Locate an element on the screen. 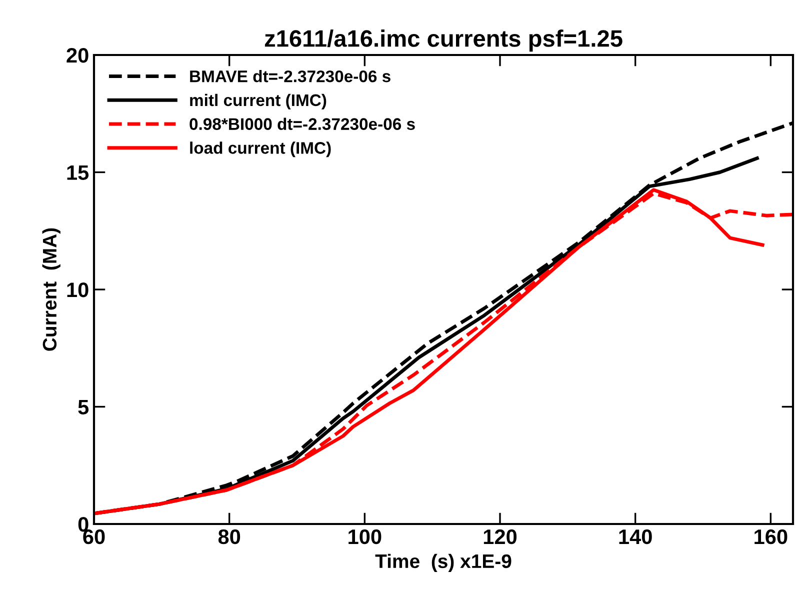  x-tick-label: 120 is located at coordinates (500, 536).